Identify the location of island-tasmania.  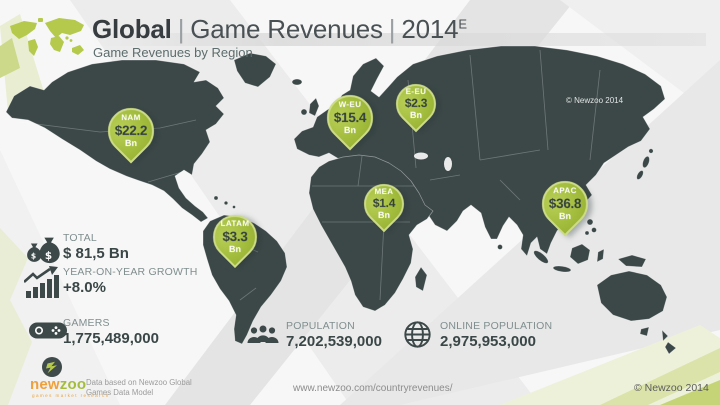
(644, 331).